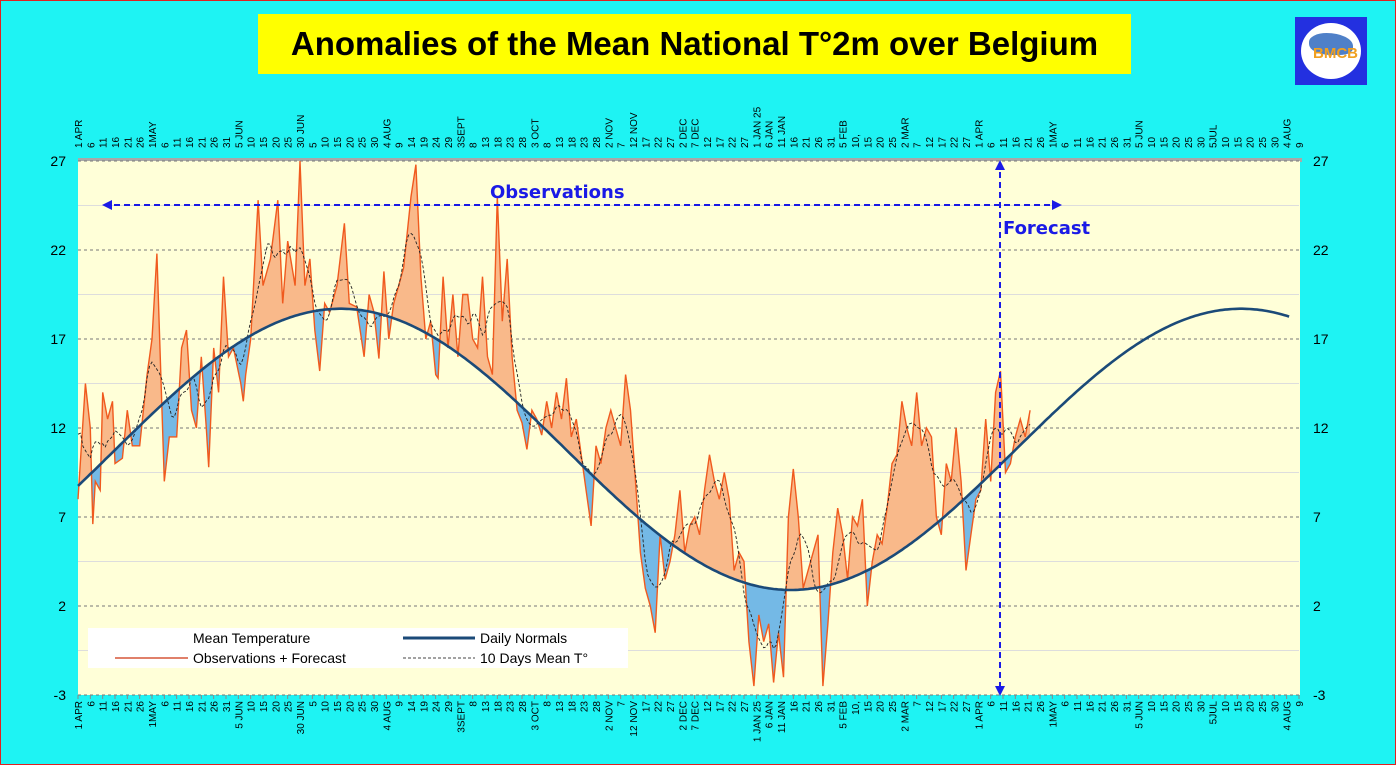 This screenshot has height=765, width=1396. Describe the element at coordinates (659, 142) in the screenshot. I see `x-tick-label-top: 22` at that location.